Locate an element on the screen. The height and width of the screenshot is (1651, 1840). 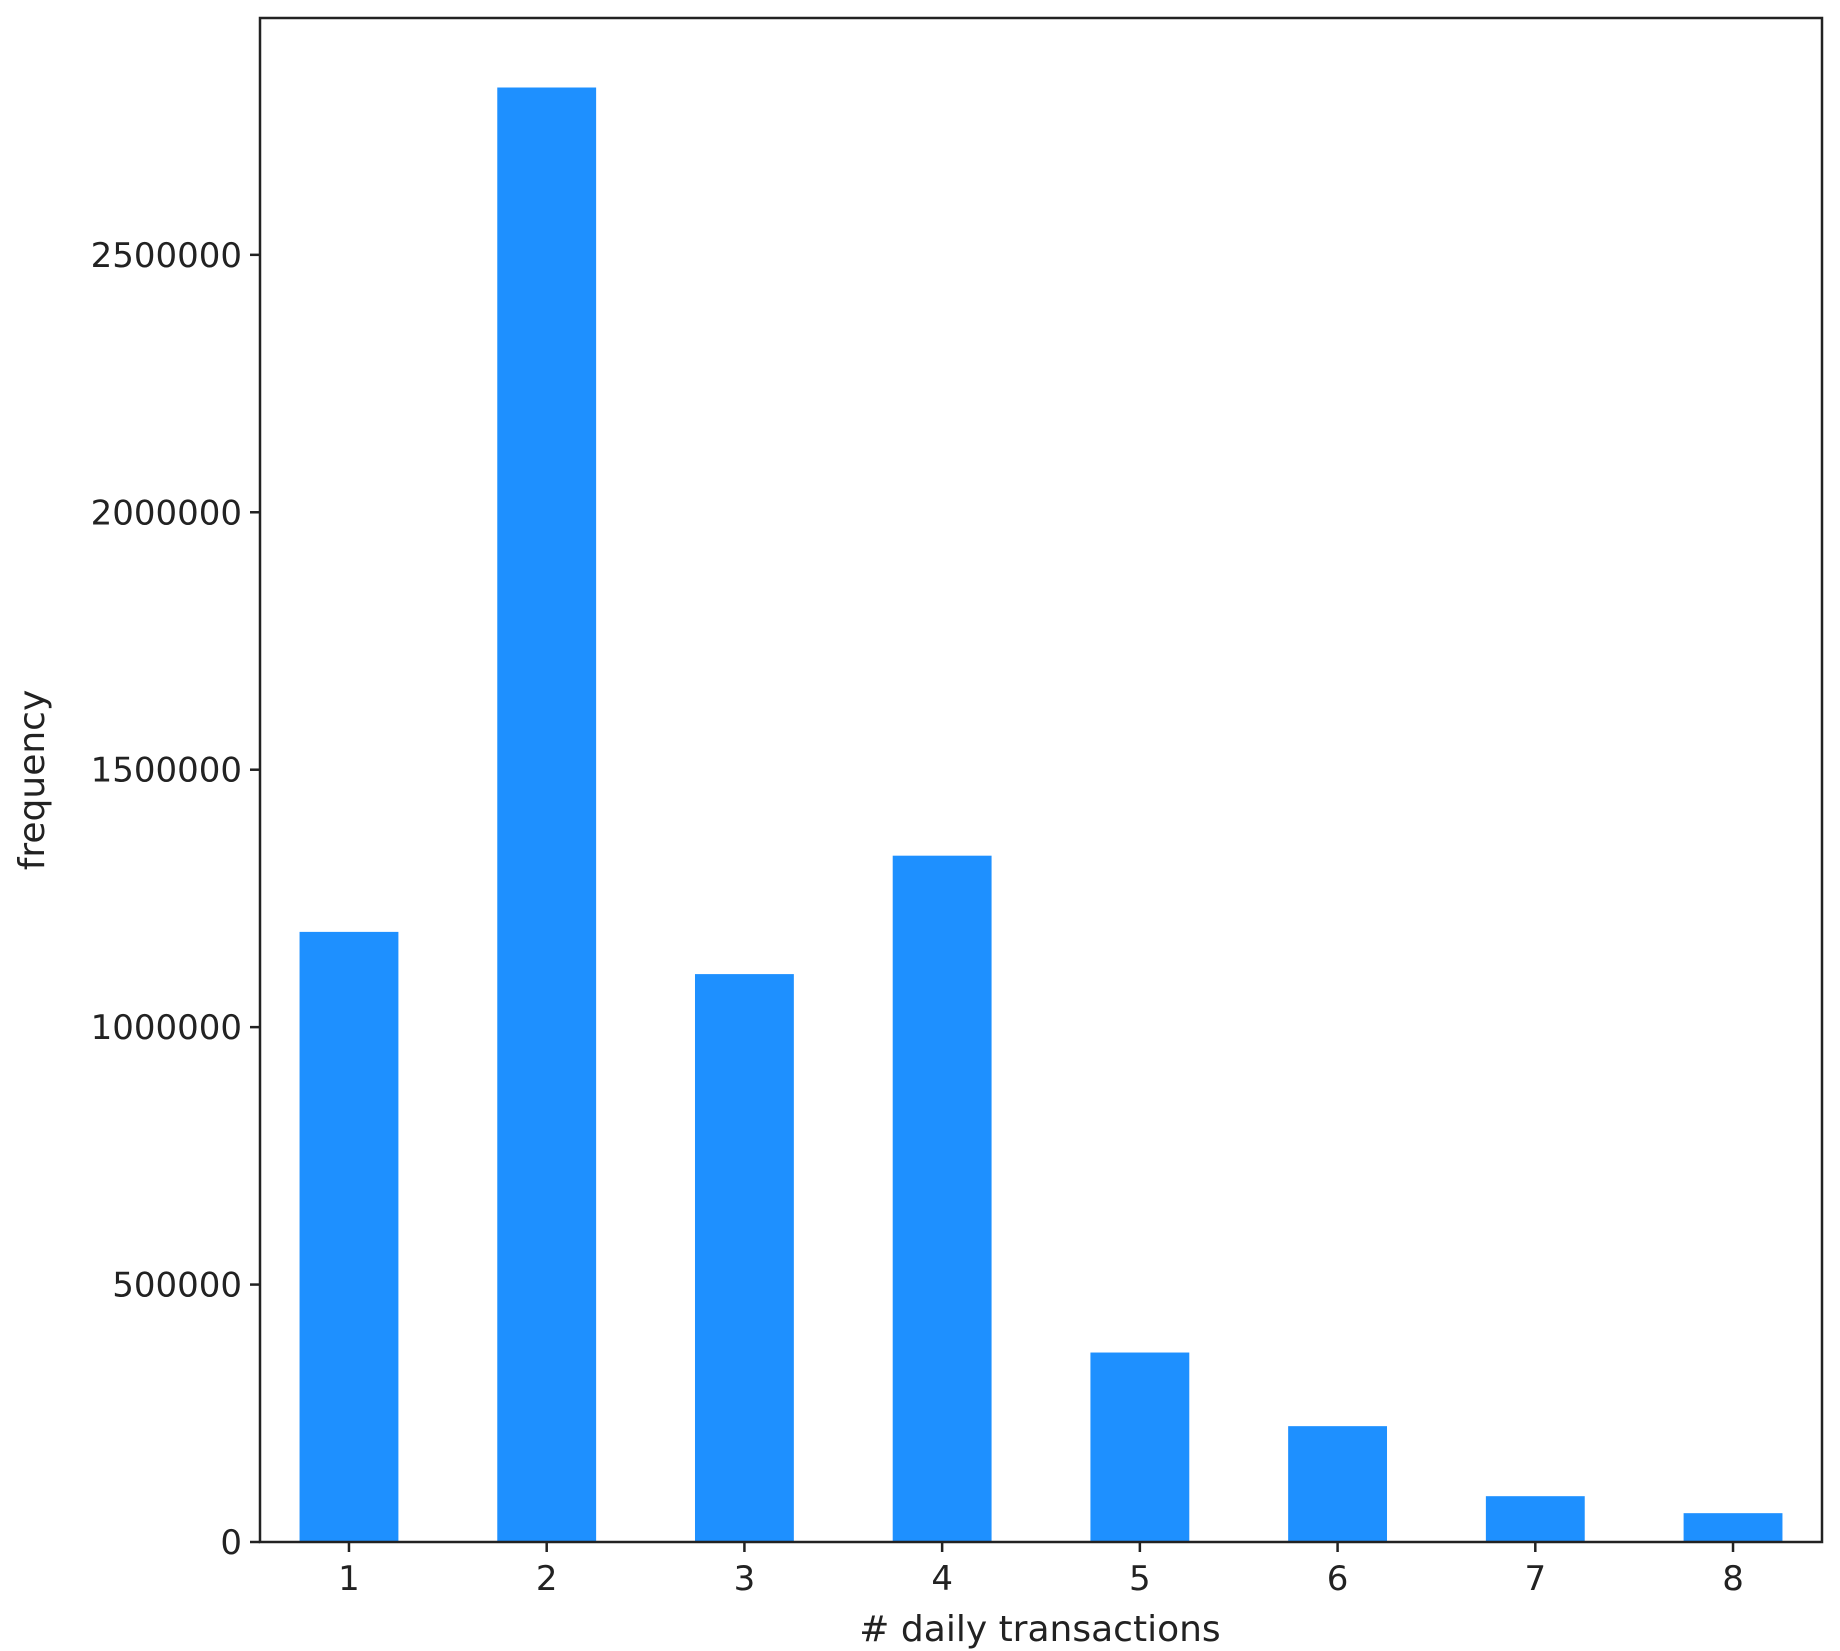
y-tick-label-2500000: 2500000 is located at coordinates (166, 256).